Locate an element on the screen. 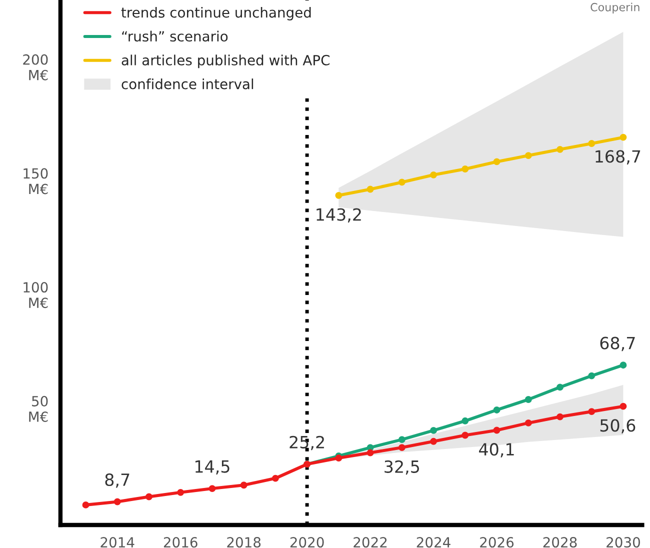  data-label: 25,2 is located at coordinates (307, 443).